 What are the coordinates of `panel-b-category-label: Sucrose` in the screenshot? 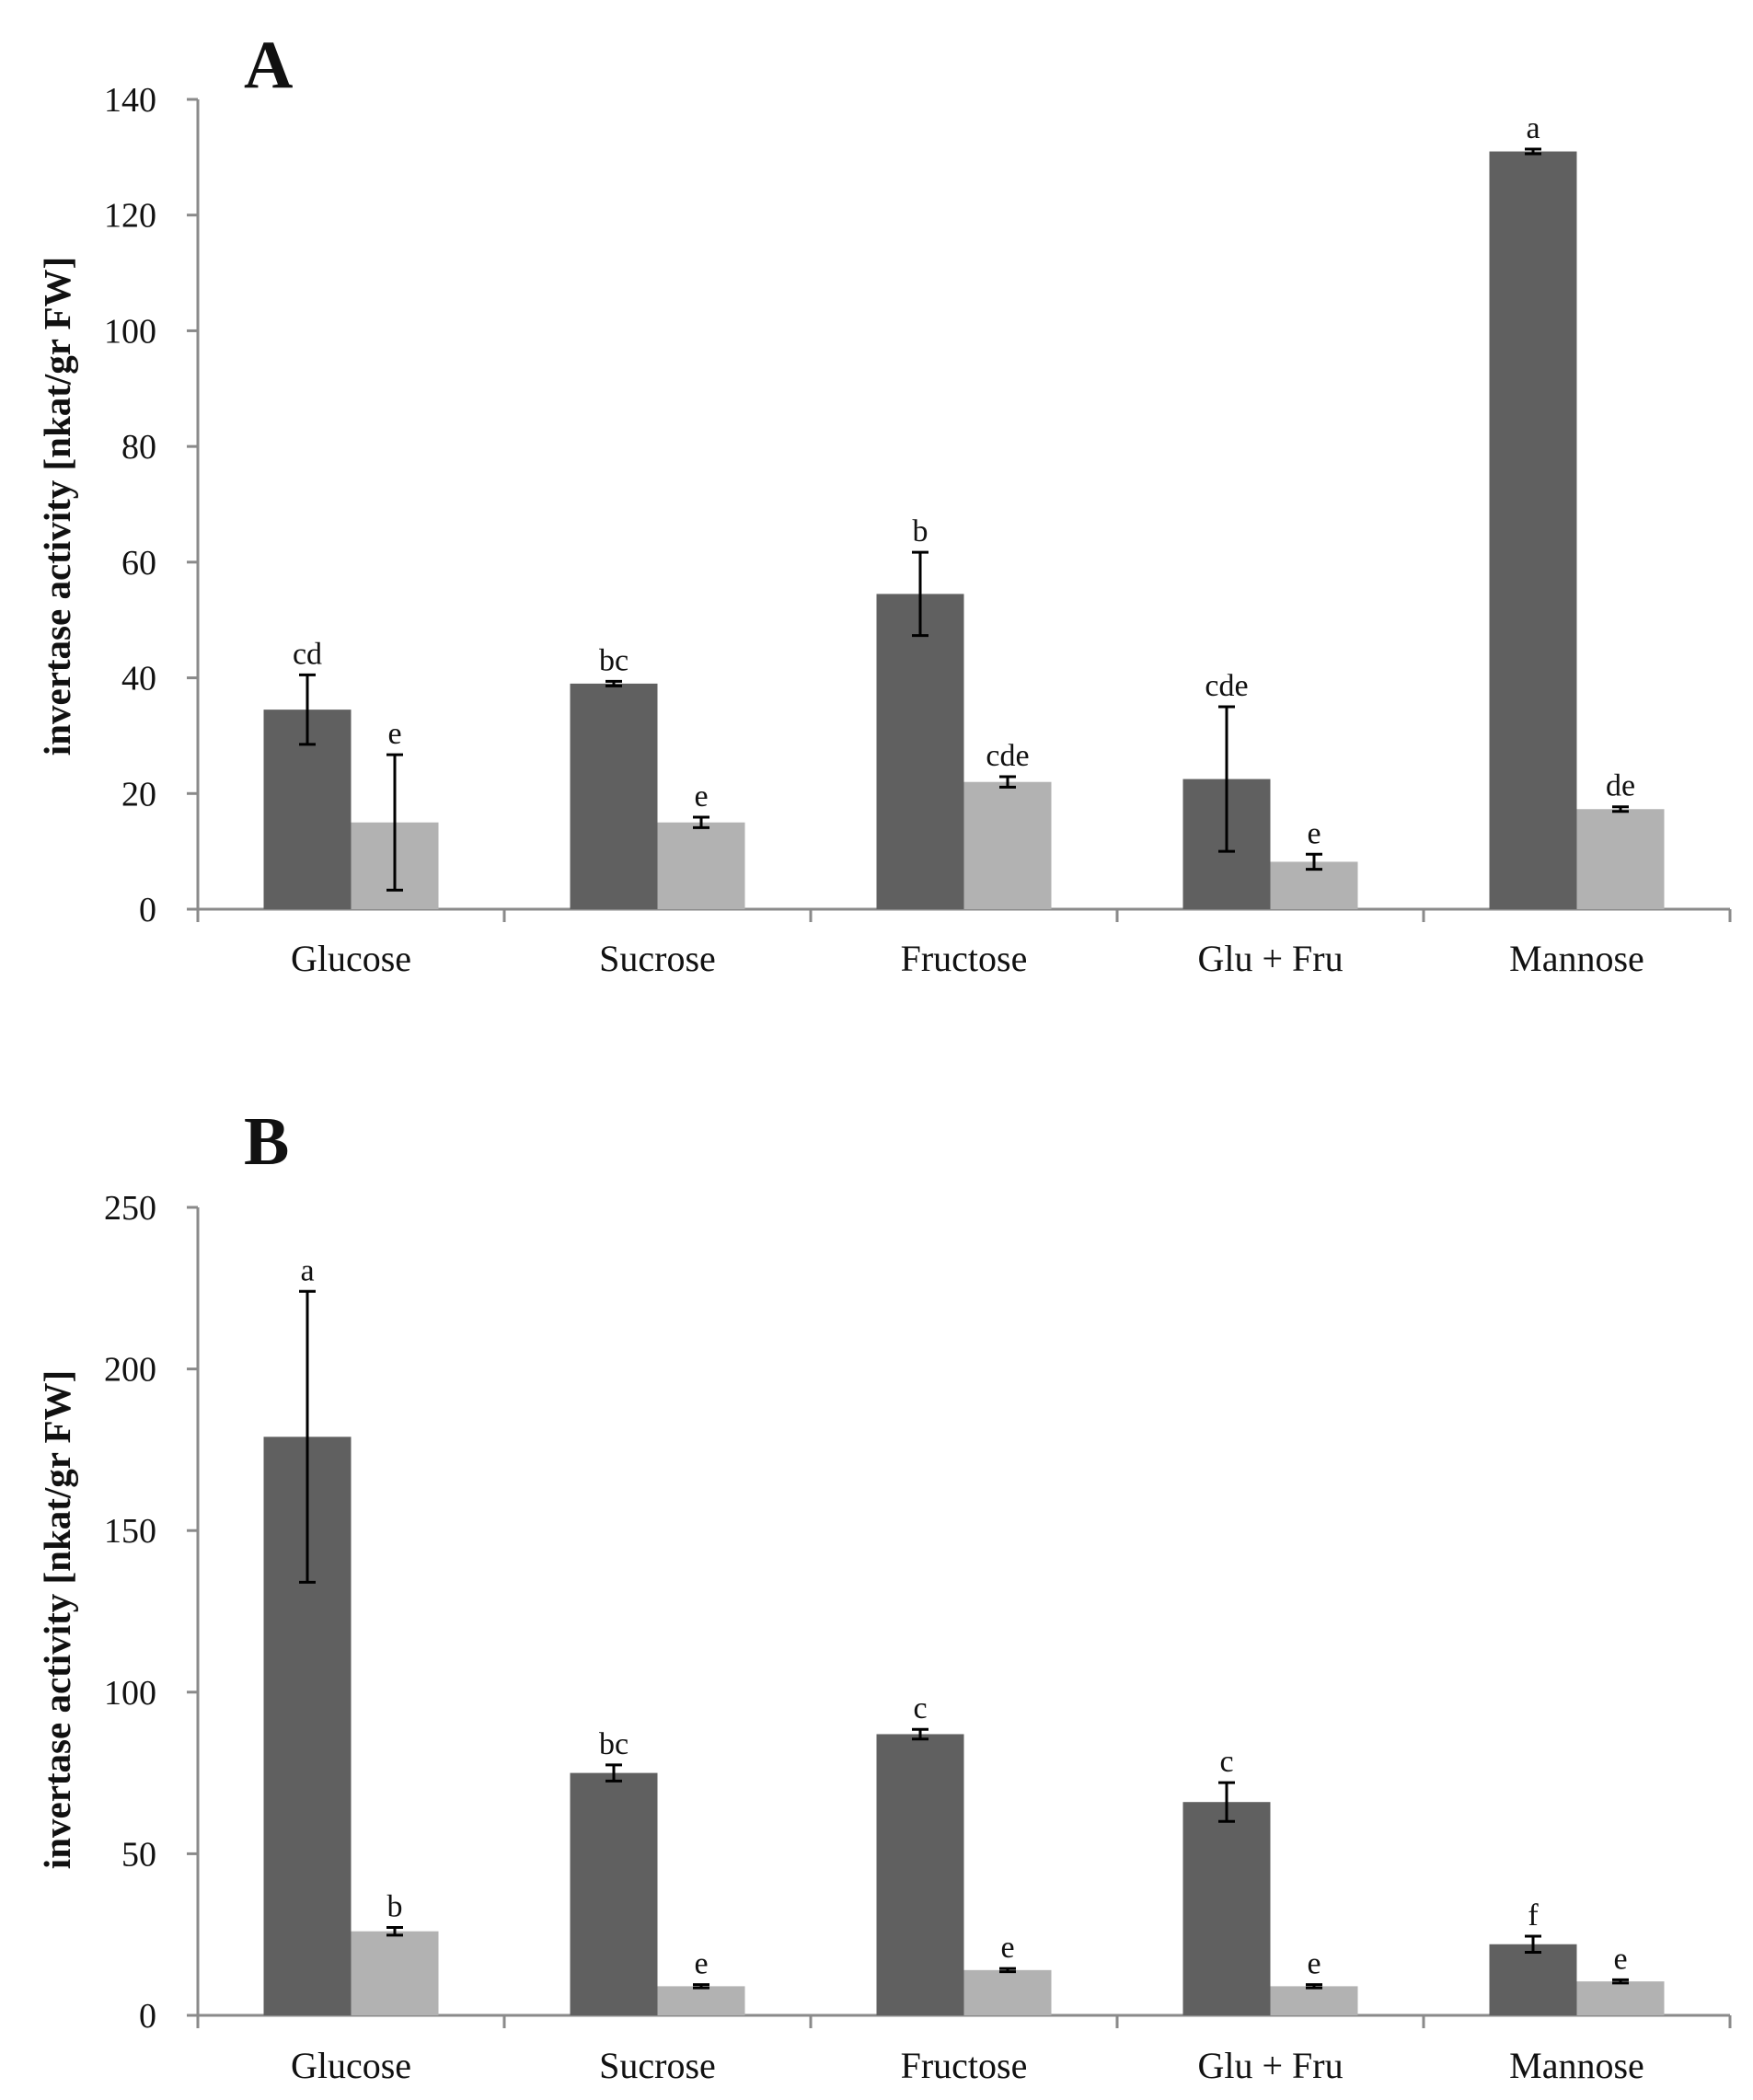 It's located at (657, 2066).